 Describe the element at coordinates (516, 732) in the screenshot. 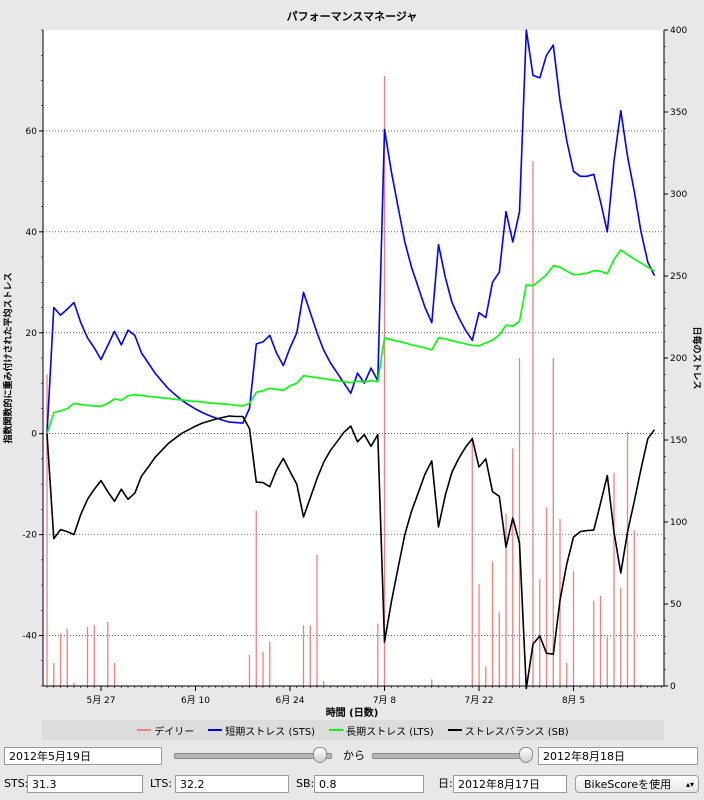

I see `legend-label-sb: ストレスバランス (SB)` at that location.